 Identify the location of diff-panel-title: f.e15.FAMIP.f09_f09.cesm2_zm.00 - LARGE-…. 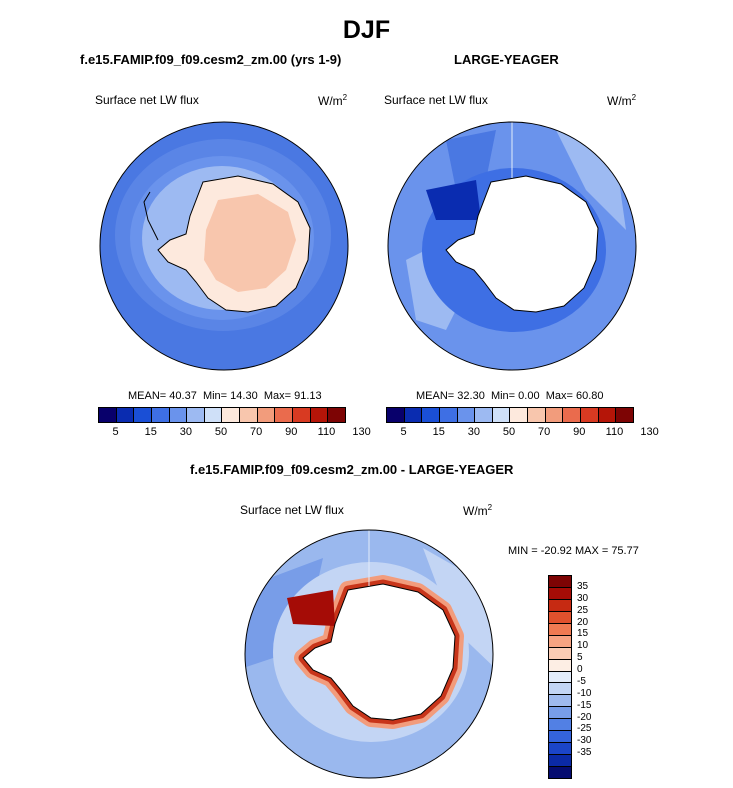
(352, 469).